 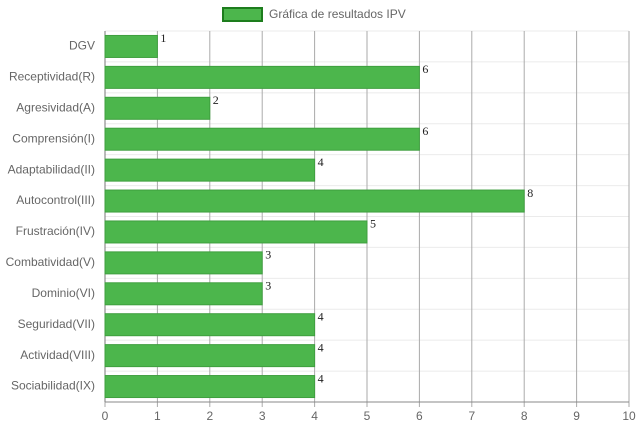 What do you see at coordinates (629, 416) in the screenshot?
I see `x-tick-label: 10` at bounding box center [629, 416].